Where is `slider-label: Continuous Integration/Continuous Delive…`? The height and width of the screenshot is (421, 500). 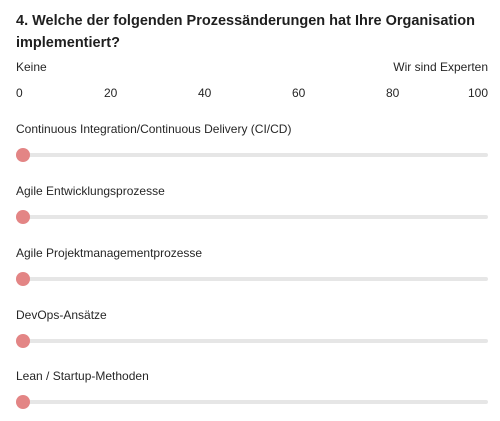 slider-label: Continuous Integration/Continuous Delive… is located at coordinates (154, 129).